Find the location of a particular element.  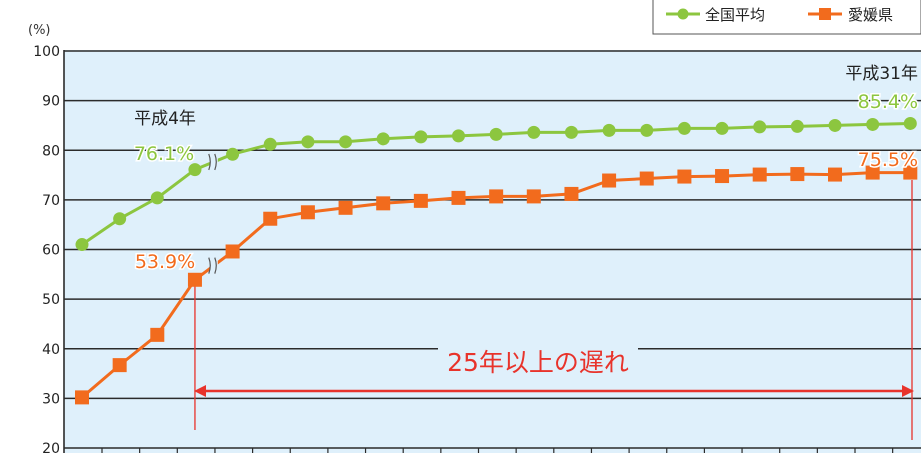

ehime-end-value: 75.5% is located at coordinates (888, 160).